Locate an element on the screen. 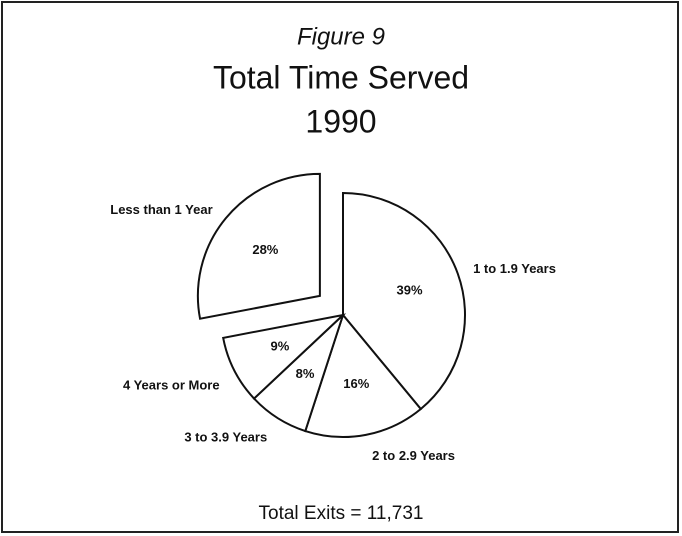 The width and height of the screenshot is (682, 536). slice-label: 4 Years or More is located at coordinates (171, 384).